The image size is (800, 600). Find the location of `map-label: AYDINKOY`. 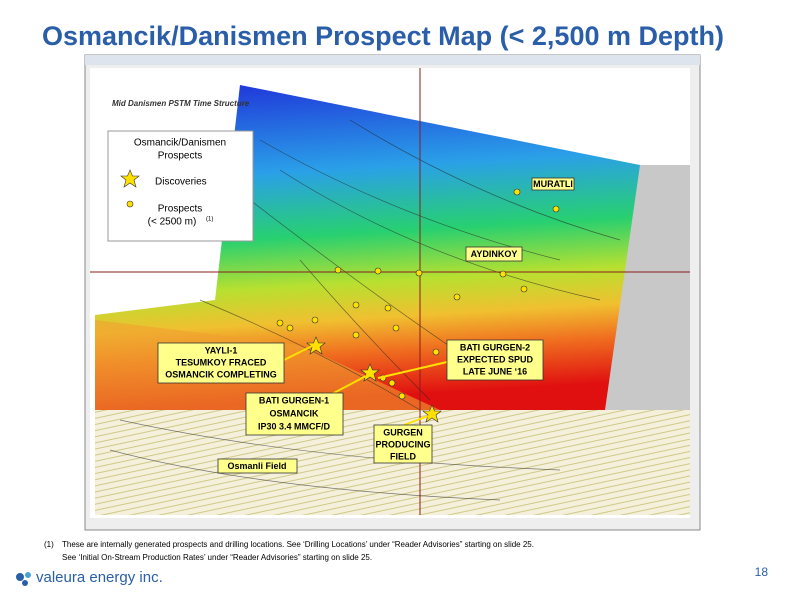

map-label: AYDINKOY is located at coordinates (494, 254).